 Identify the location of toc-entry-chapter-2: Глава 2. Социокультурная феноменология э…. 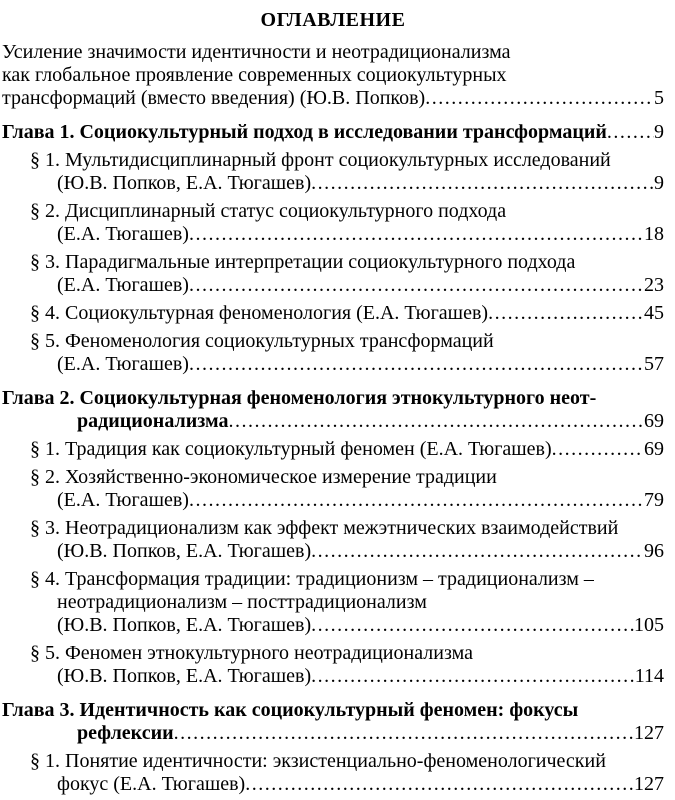
(333, 410).